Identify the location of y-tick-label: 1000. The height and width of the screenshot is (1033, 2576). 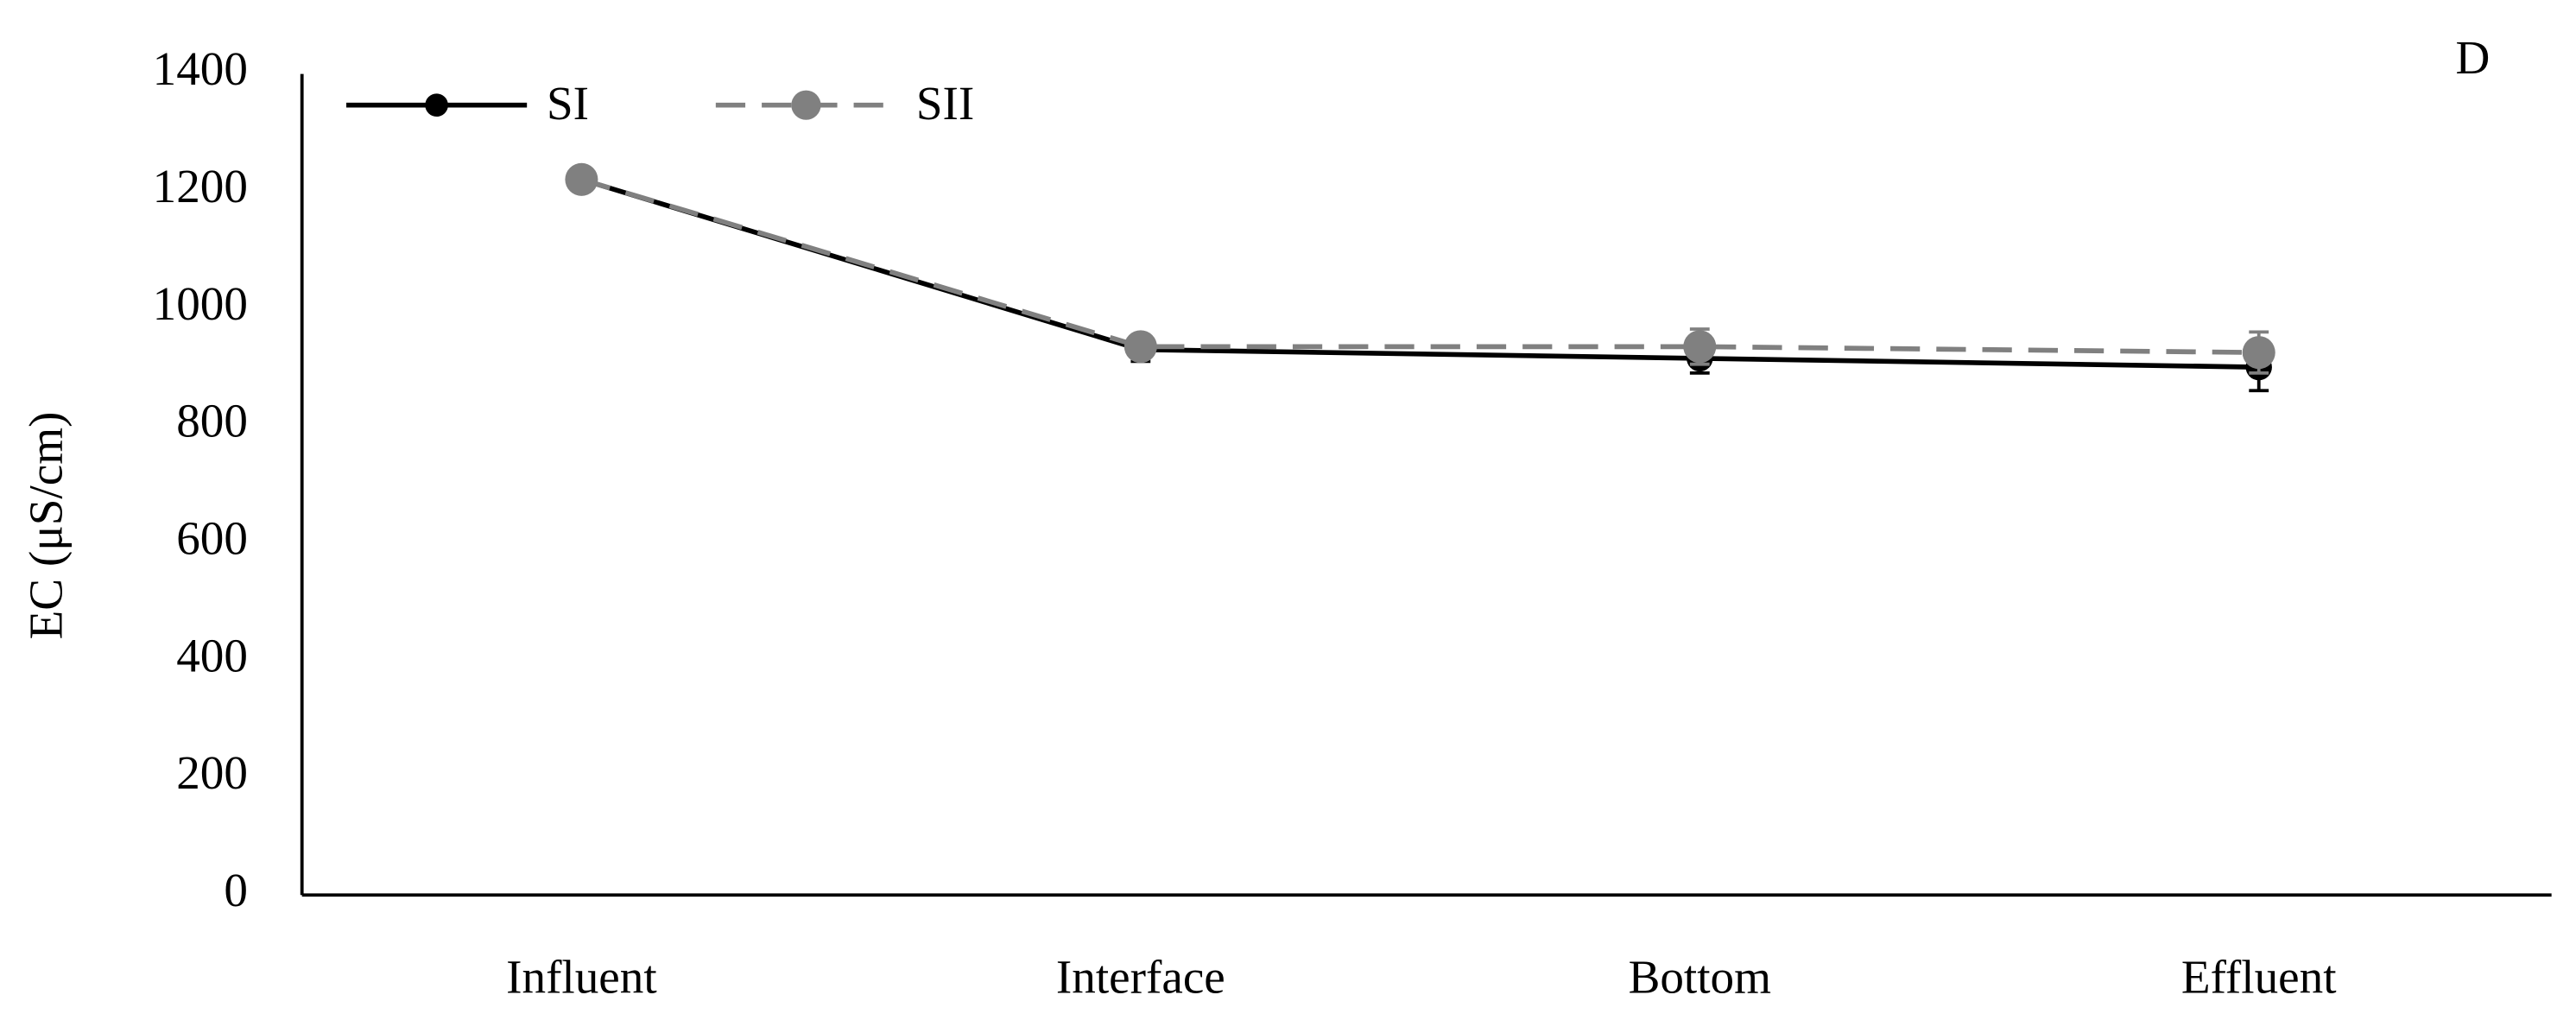
(200, 303).